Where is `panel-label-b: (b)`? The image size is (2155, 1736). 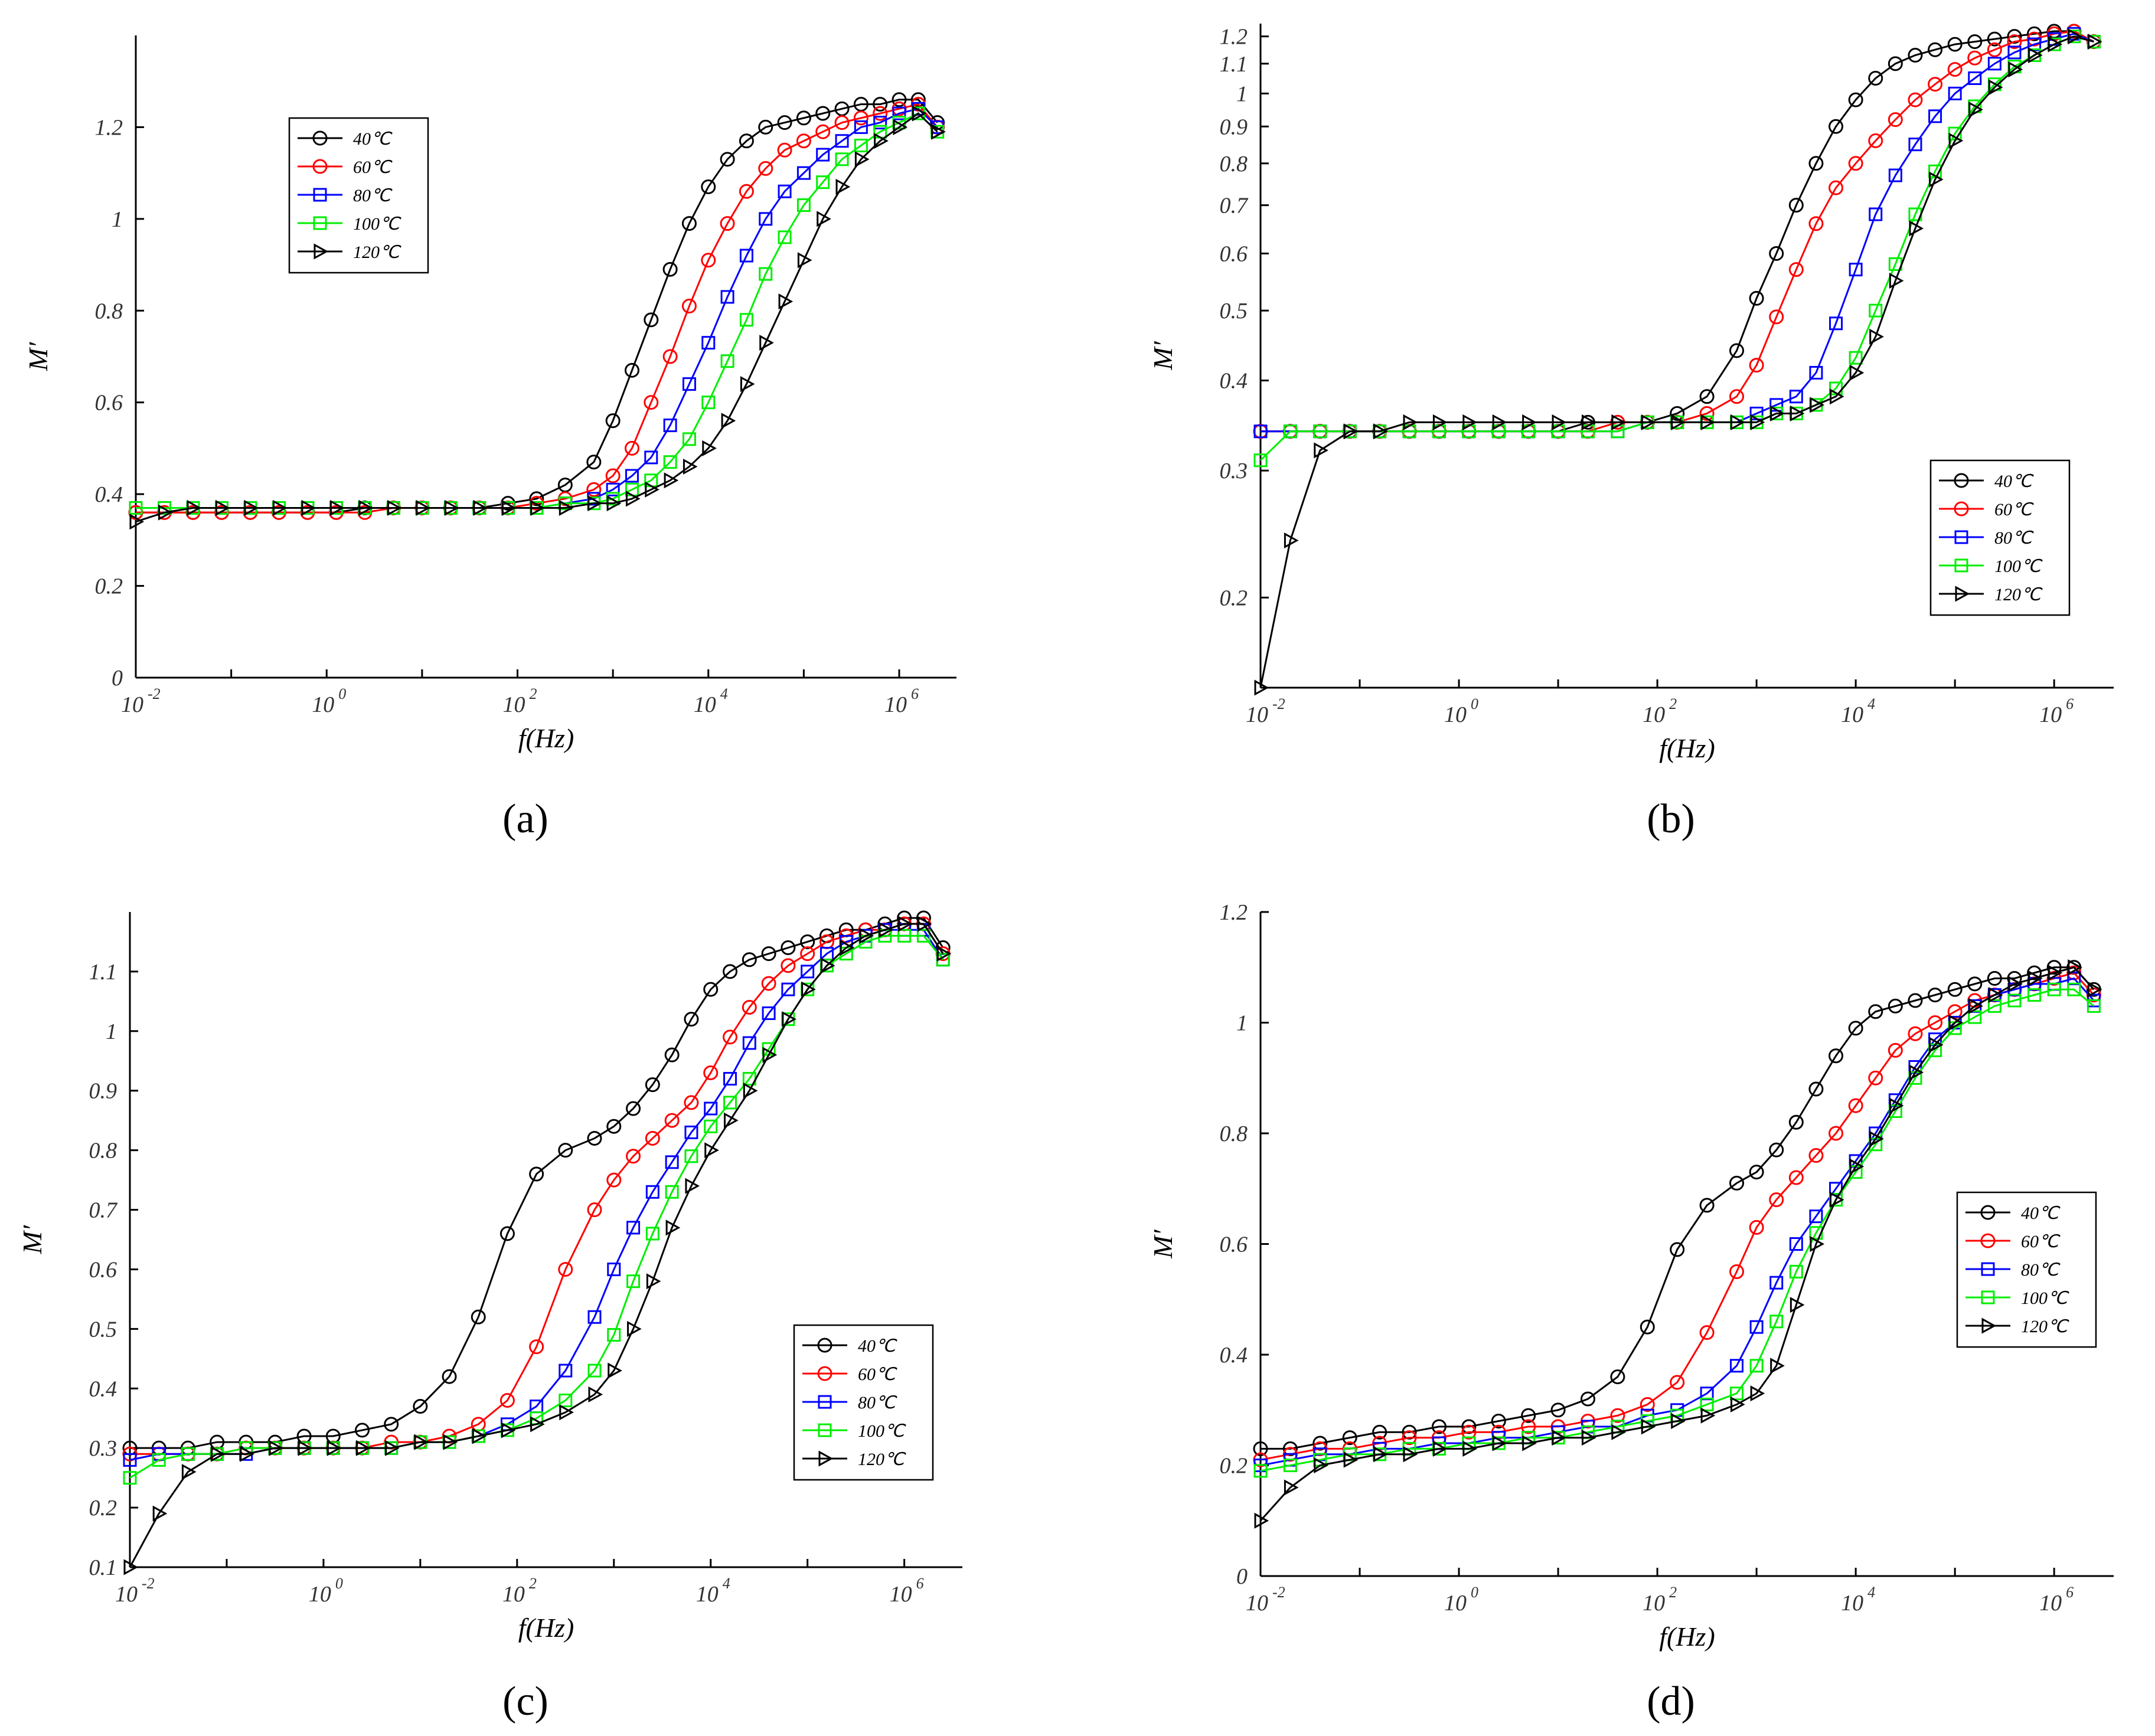
panel-label-b: (b) is located at coordinates (1671, 819).